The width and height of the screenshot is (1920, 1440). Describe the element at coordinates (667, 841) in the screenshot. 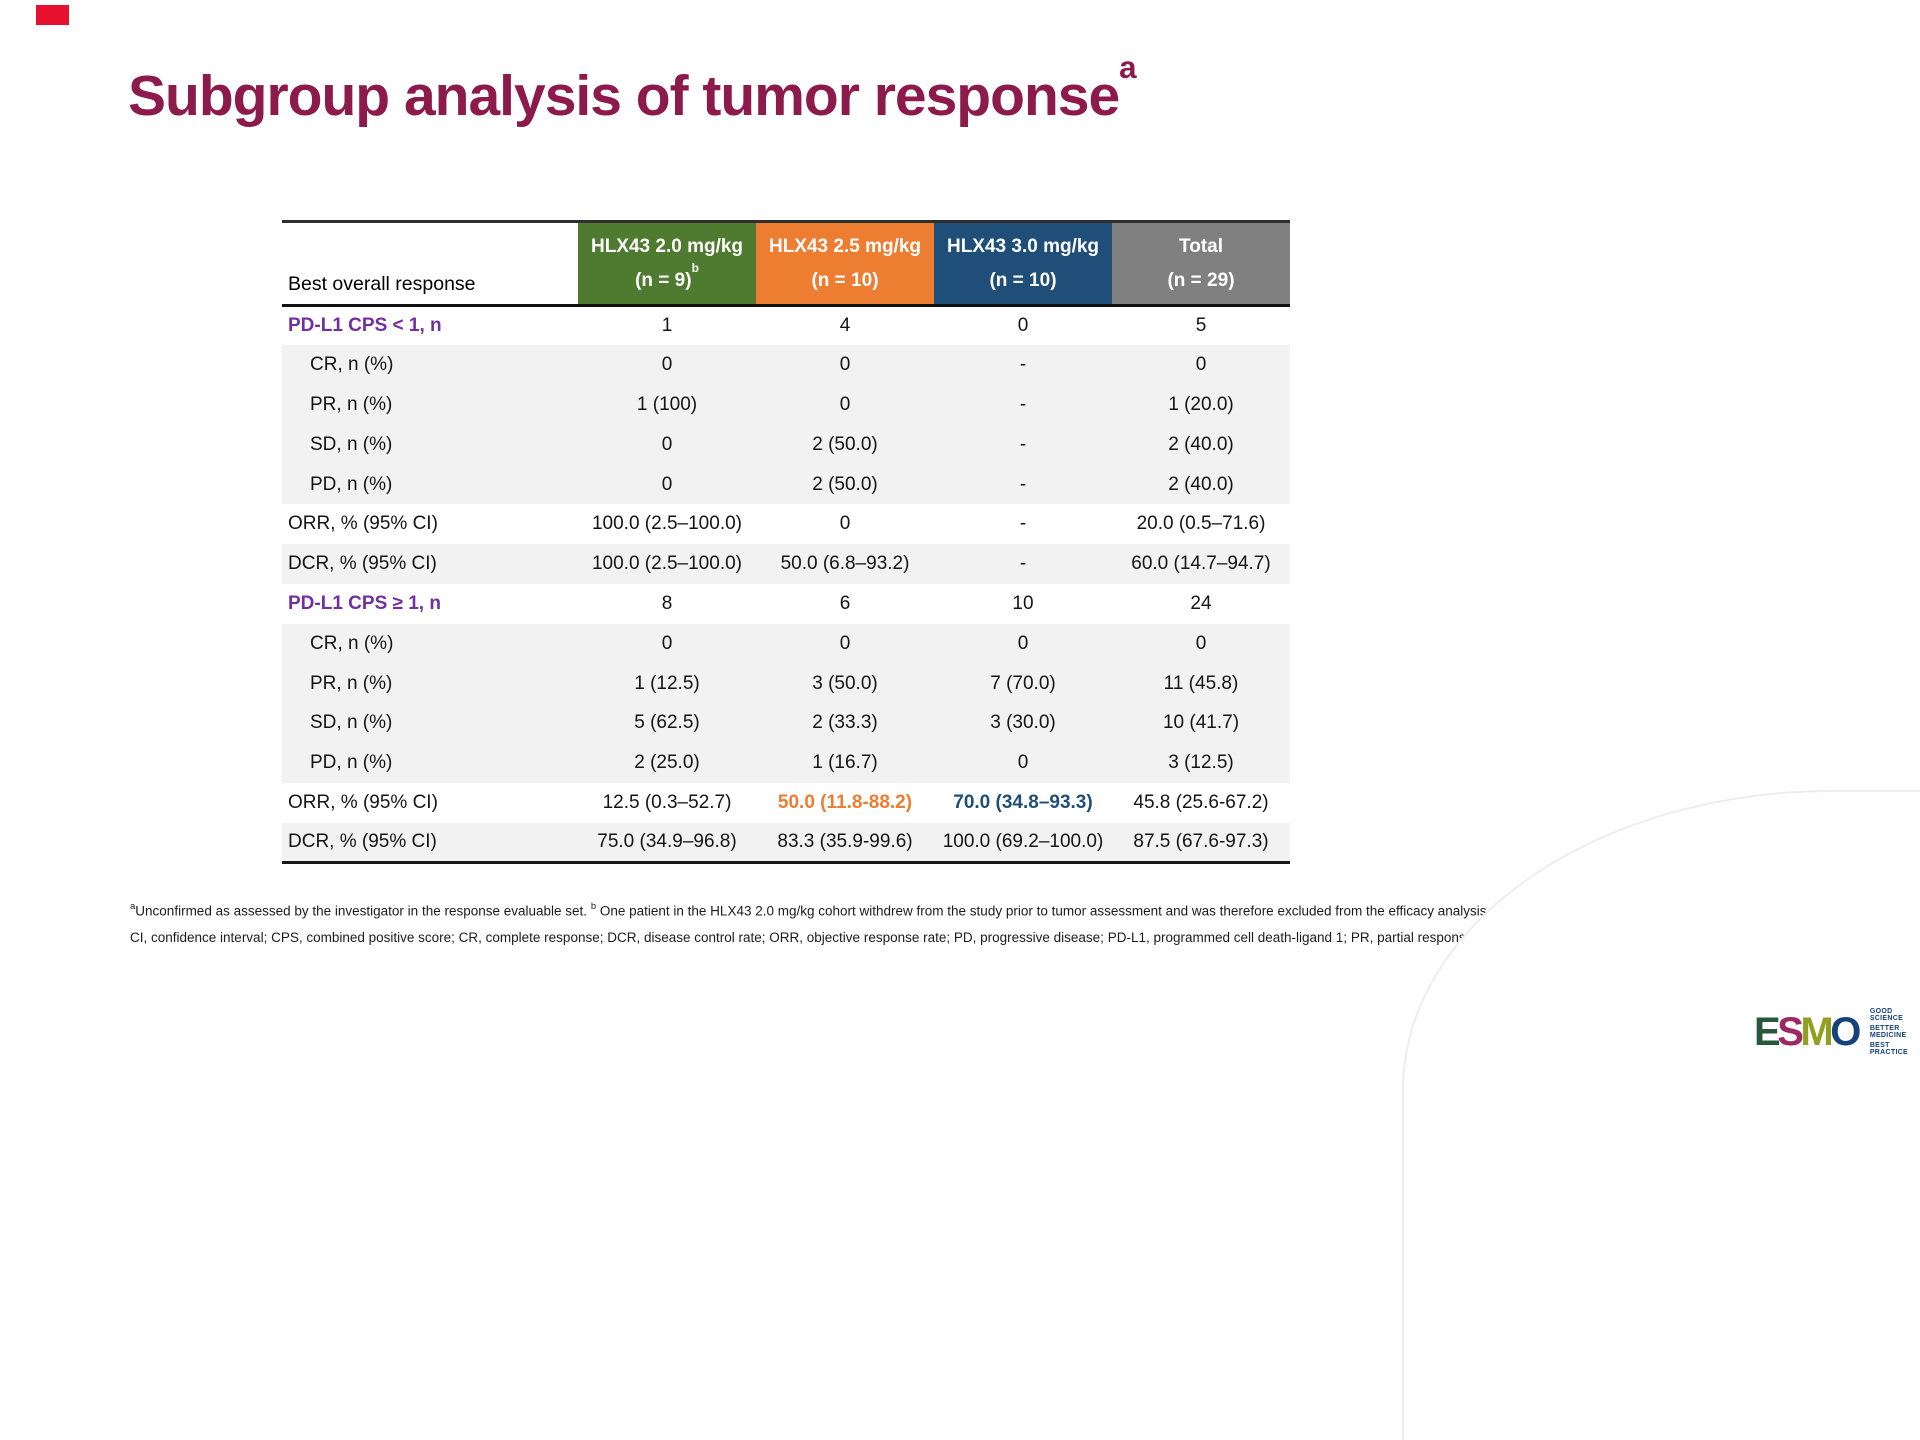

I see `value-cell: 75.0 (34.9–96.8)` at that location.